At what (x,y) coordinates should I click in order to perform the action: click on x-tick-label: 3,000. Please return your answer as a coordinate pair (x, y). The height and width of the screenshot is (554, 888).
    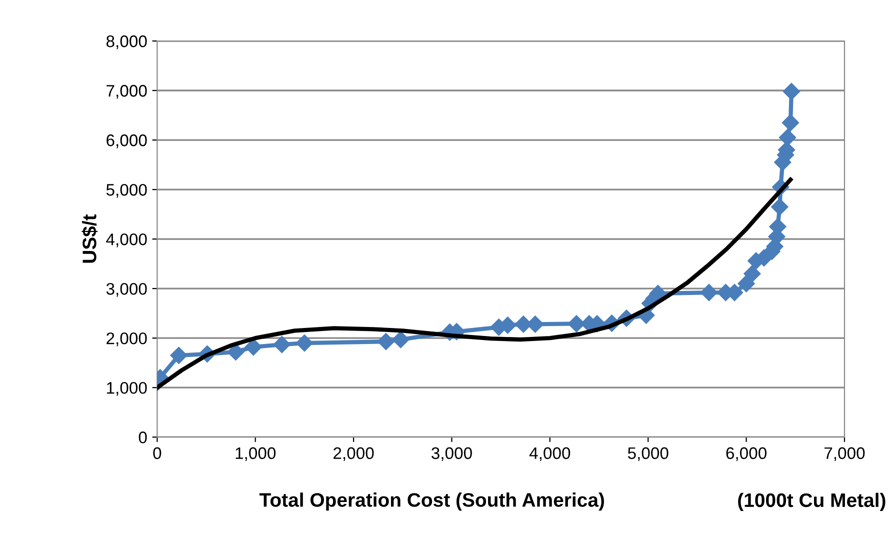
    Looking at the image, I should click on (452, 454).